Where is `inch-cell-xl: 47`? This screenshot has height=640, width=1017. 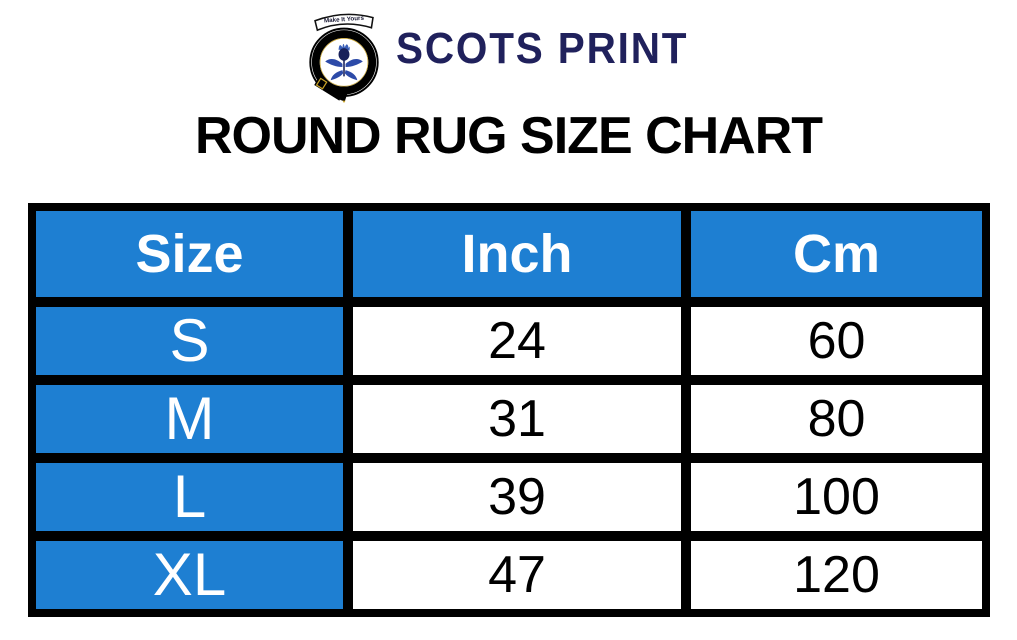
inch-cell-xl: 47 is located at coordinates (517, 575).